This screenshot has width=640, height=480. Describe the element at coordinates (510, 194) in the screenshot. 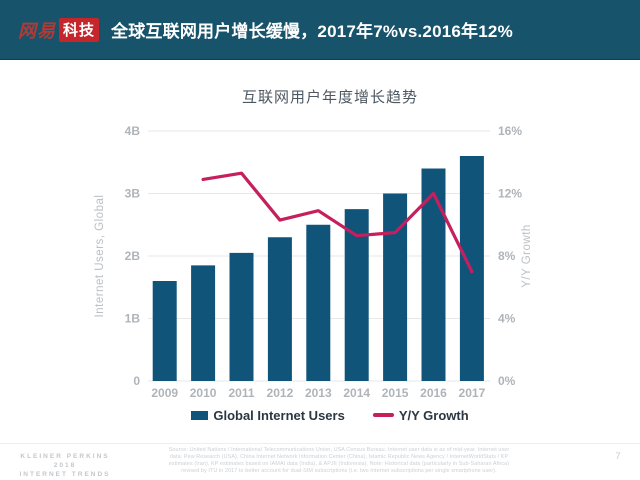

I see `right-axis-tick: 12%` at that location.